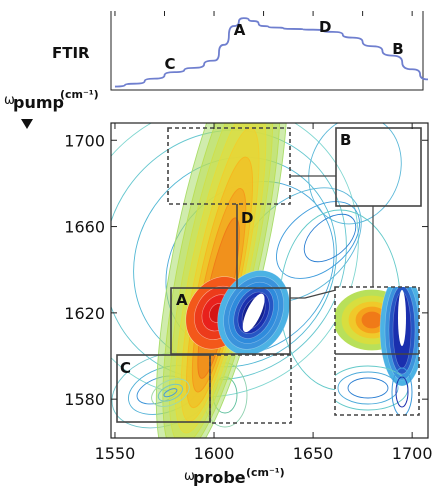 Image resolution: width=436 pixels, height=486 pixels. Describe the element at coordinates (313, 294) in the screenshot. I see `connector-a` at that location.